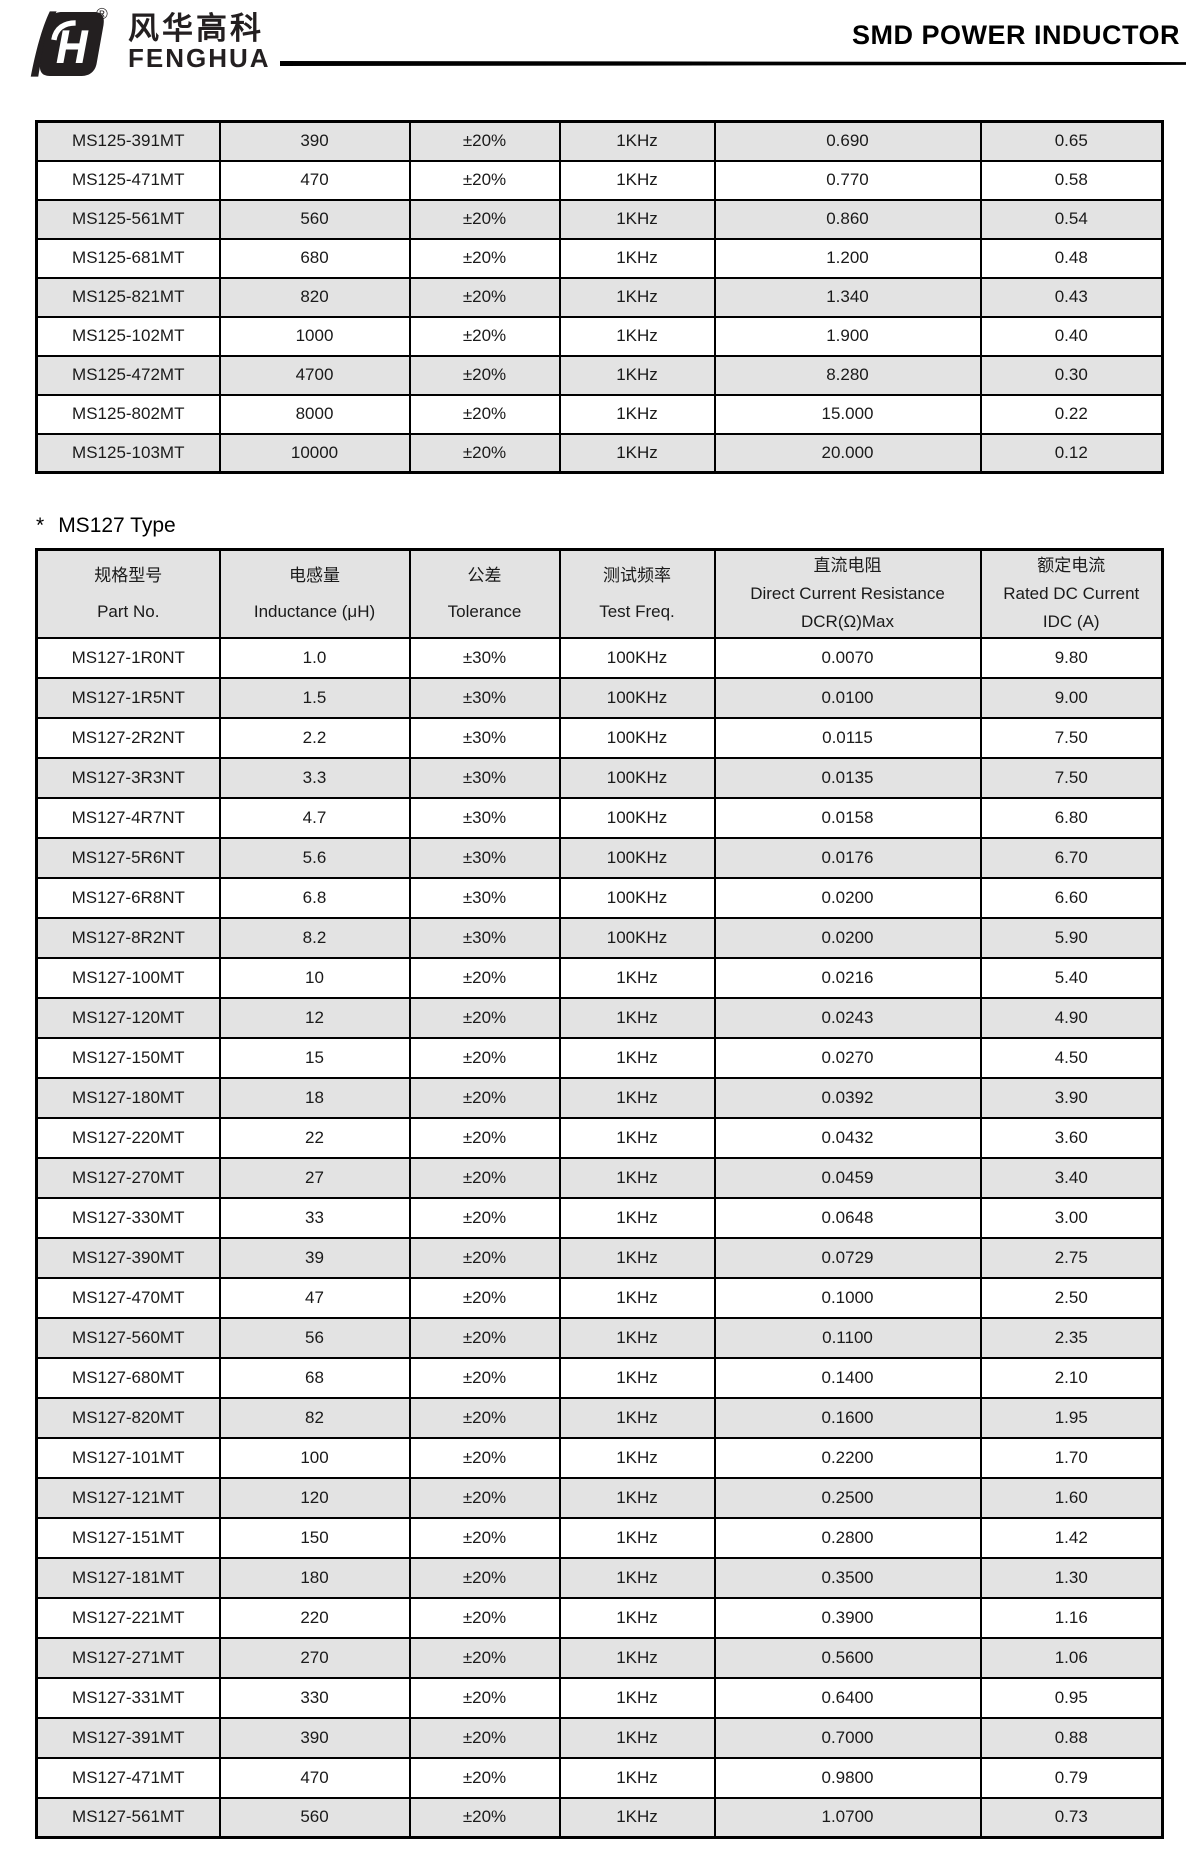 Image resolution: width=1192 pixels, height=1851 pixels. I want to click on table-cell: MS125-472MT, so click(128, 375).